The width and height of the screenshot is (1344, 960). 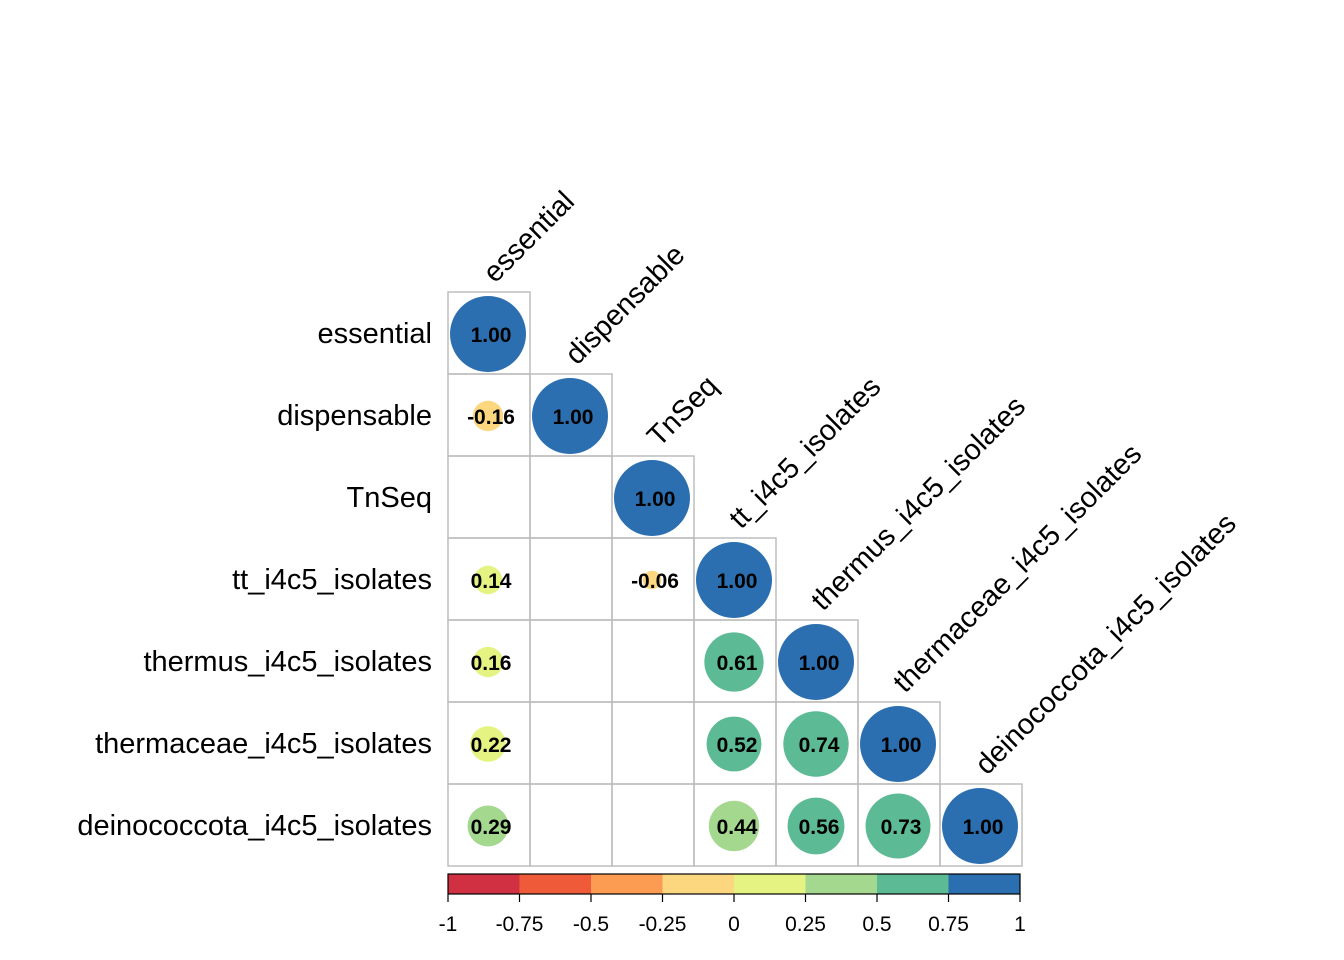 I want to click on column-label-tt_i4c5_isolates: tt_i4c5_isolates, so click(x=805, y=453).